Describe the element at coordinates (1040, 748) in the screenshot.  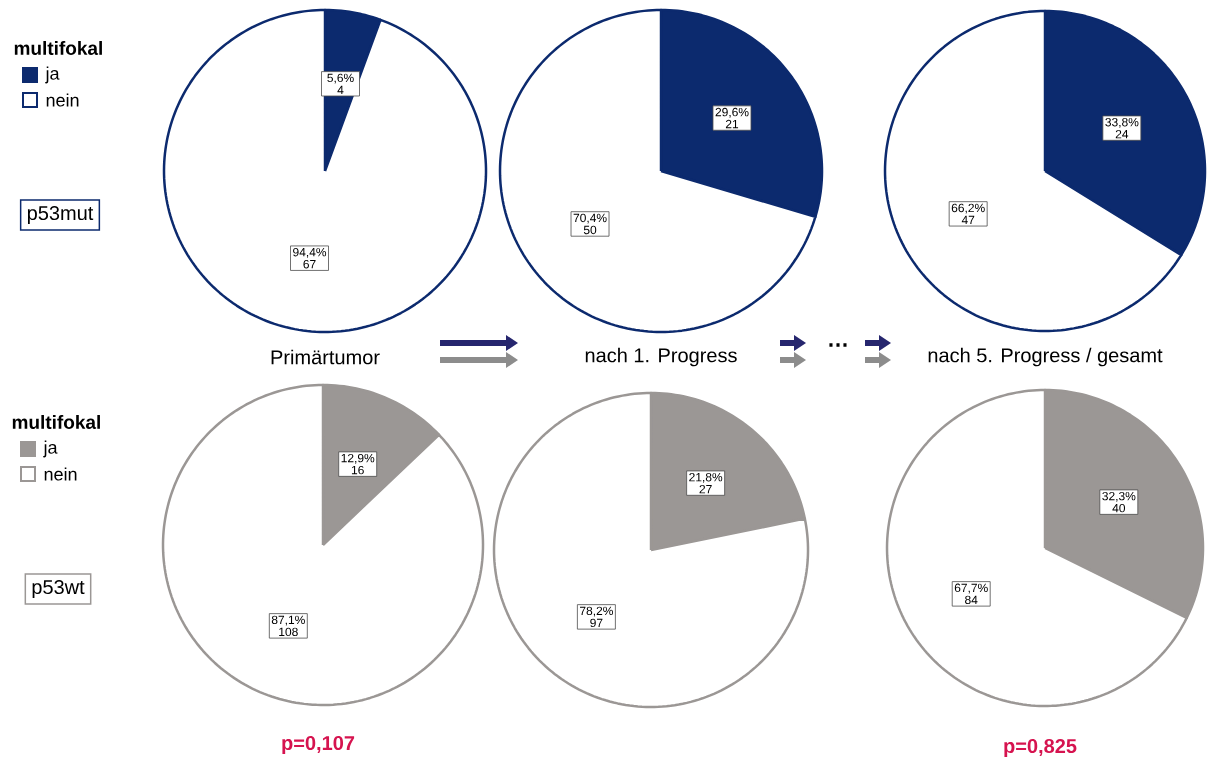
I see `text: p=0,825` at that location.